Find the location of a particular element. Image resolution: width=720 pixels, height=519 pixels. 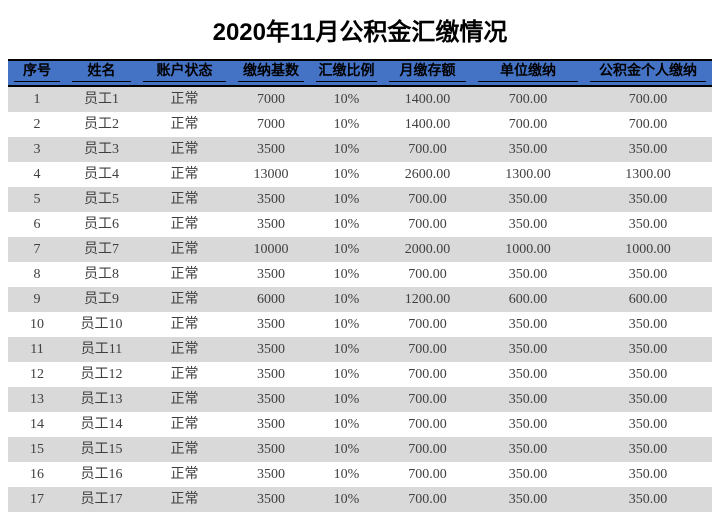

table-row: 10 员工10 正常 3500 10% 700.00 350.00 350.00 is located at coordinates (360, 324).